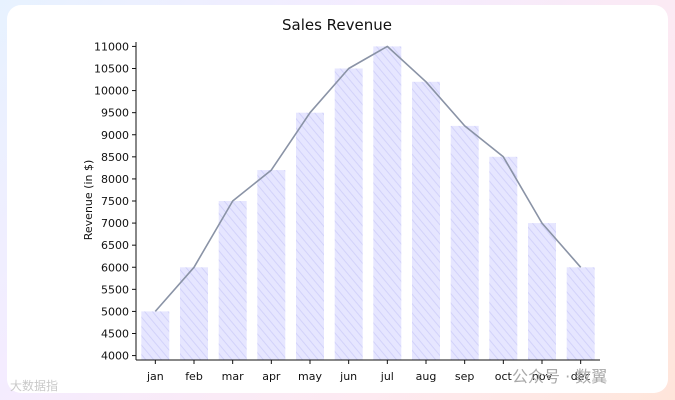 This screenshot has width=675, height=400. What do you see at coordinates (337, 25) in the screenshot?
I see `chart-title: Sales Revenue` at bounding box center [337, 25].